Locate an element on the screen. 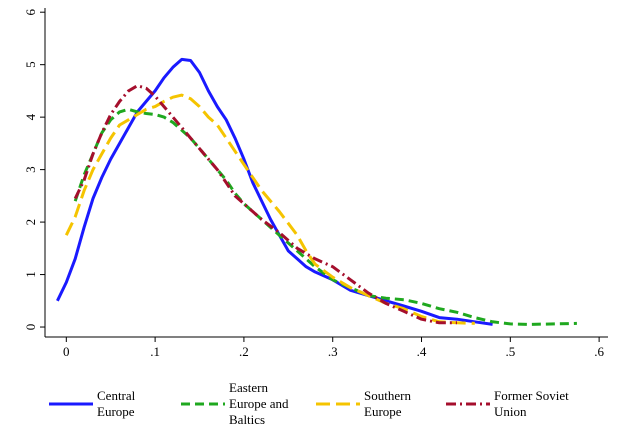 The height and width of the screenshot is (436, 619). x-tick-label: 0 is located at coordinates (66, 351).